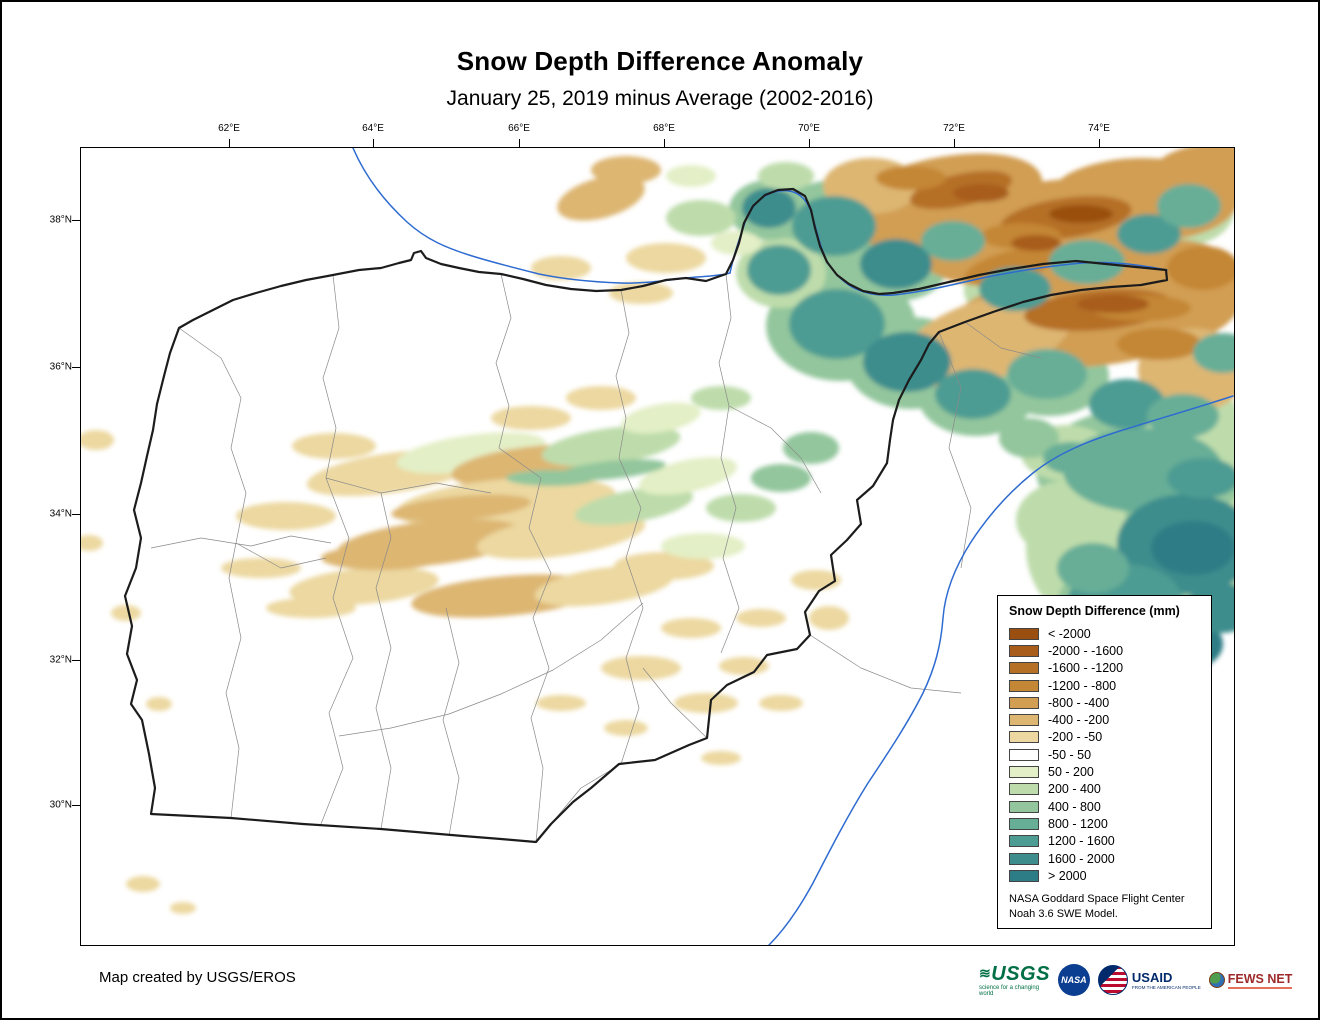 The height and width of the screenshot is (1020, 1320). What do you see at coordinates (664, 128) in the screenshot?
I see `lon-tick-label: 68°E` at bounding box center [664, 128].